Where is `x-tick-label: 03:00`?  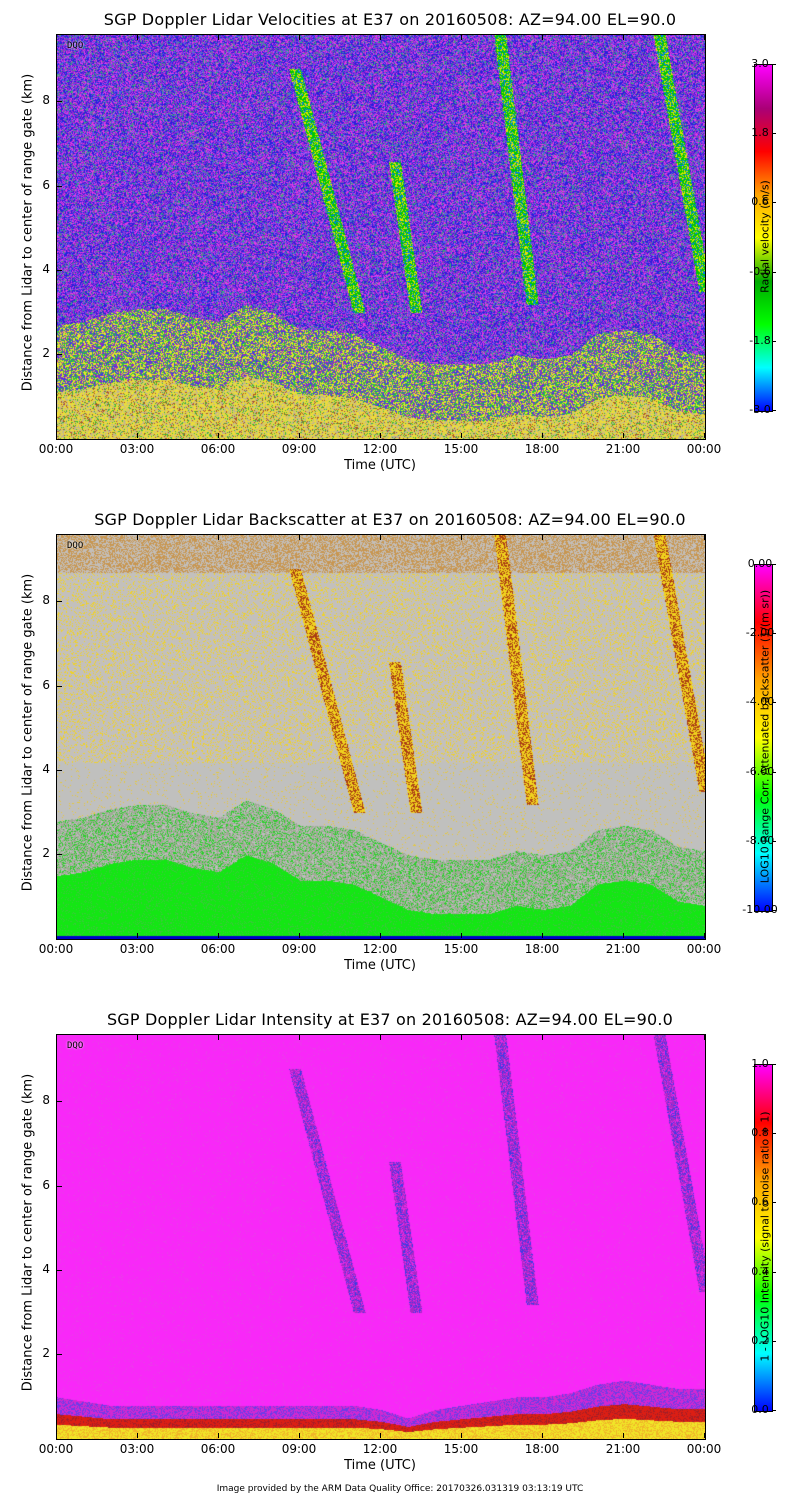
x-tick-label: 03:00 is located at coordinates (137, 949).